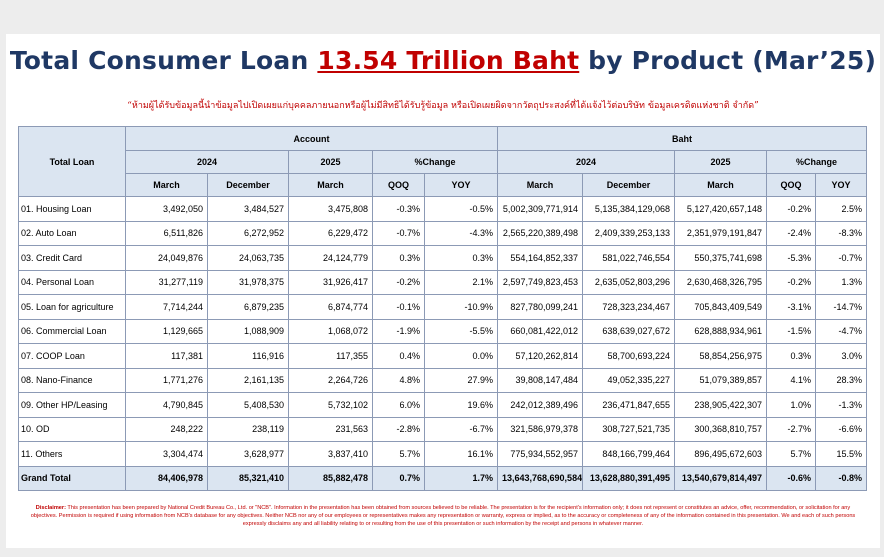 This screenshot has width=884, height=557. I want to click on table-cell: 24,124,779, so click(330, 258).